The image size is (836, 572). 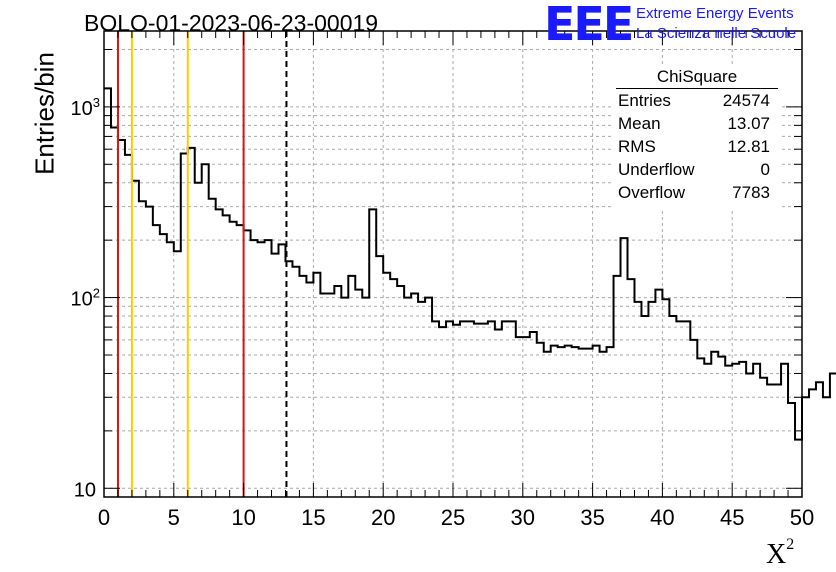 I want to click on x-tick-label: 40, so click(x=662, y=517).